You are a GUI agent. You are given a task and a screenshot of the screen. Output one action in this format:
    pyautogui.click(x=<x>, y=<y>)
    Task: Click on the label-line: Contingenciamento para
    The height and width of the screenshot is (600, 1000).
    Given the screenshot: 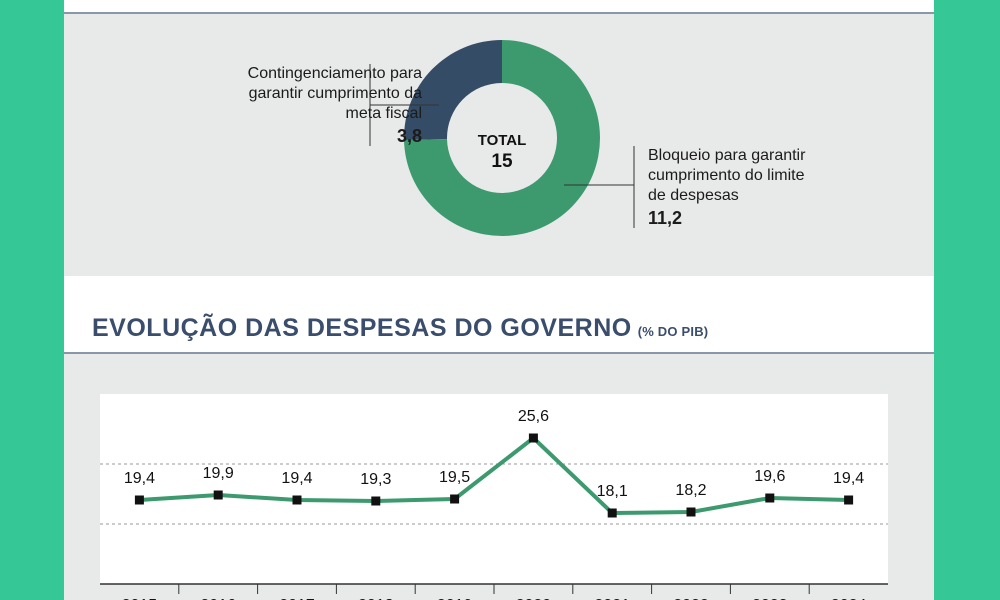 What is the action you would take?
    pyautogui.click(x=334, y=73)
    